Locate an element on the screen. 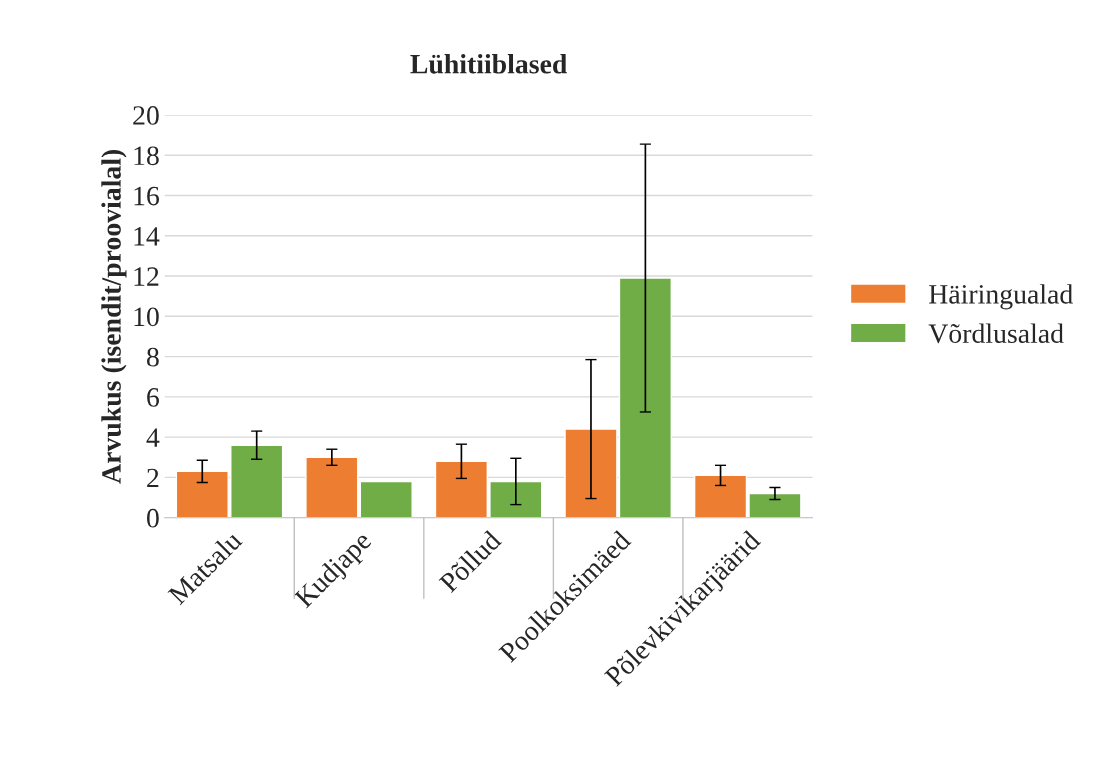 This screenshot has height=782, width=1098. y-tick-label: 2 is located at coordinates (153, 478).